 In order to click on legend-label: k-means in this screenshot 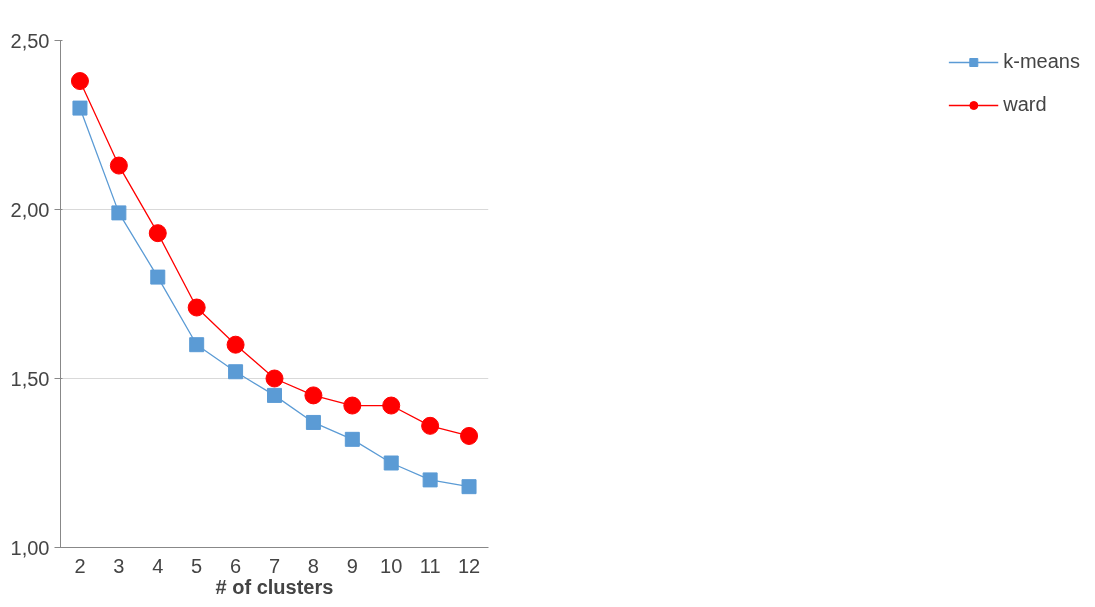, I will do `click(1041, 61)`.